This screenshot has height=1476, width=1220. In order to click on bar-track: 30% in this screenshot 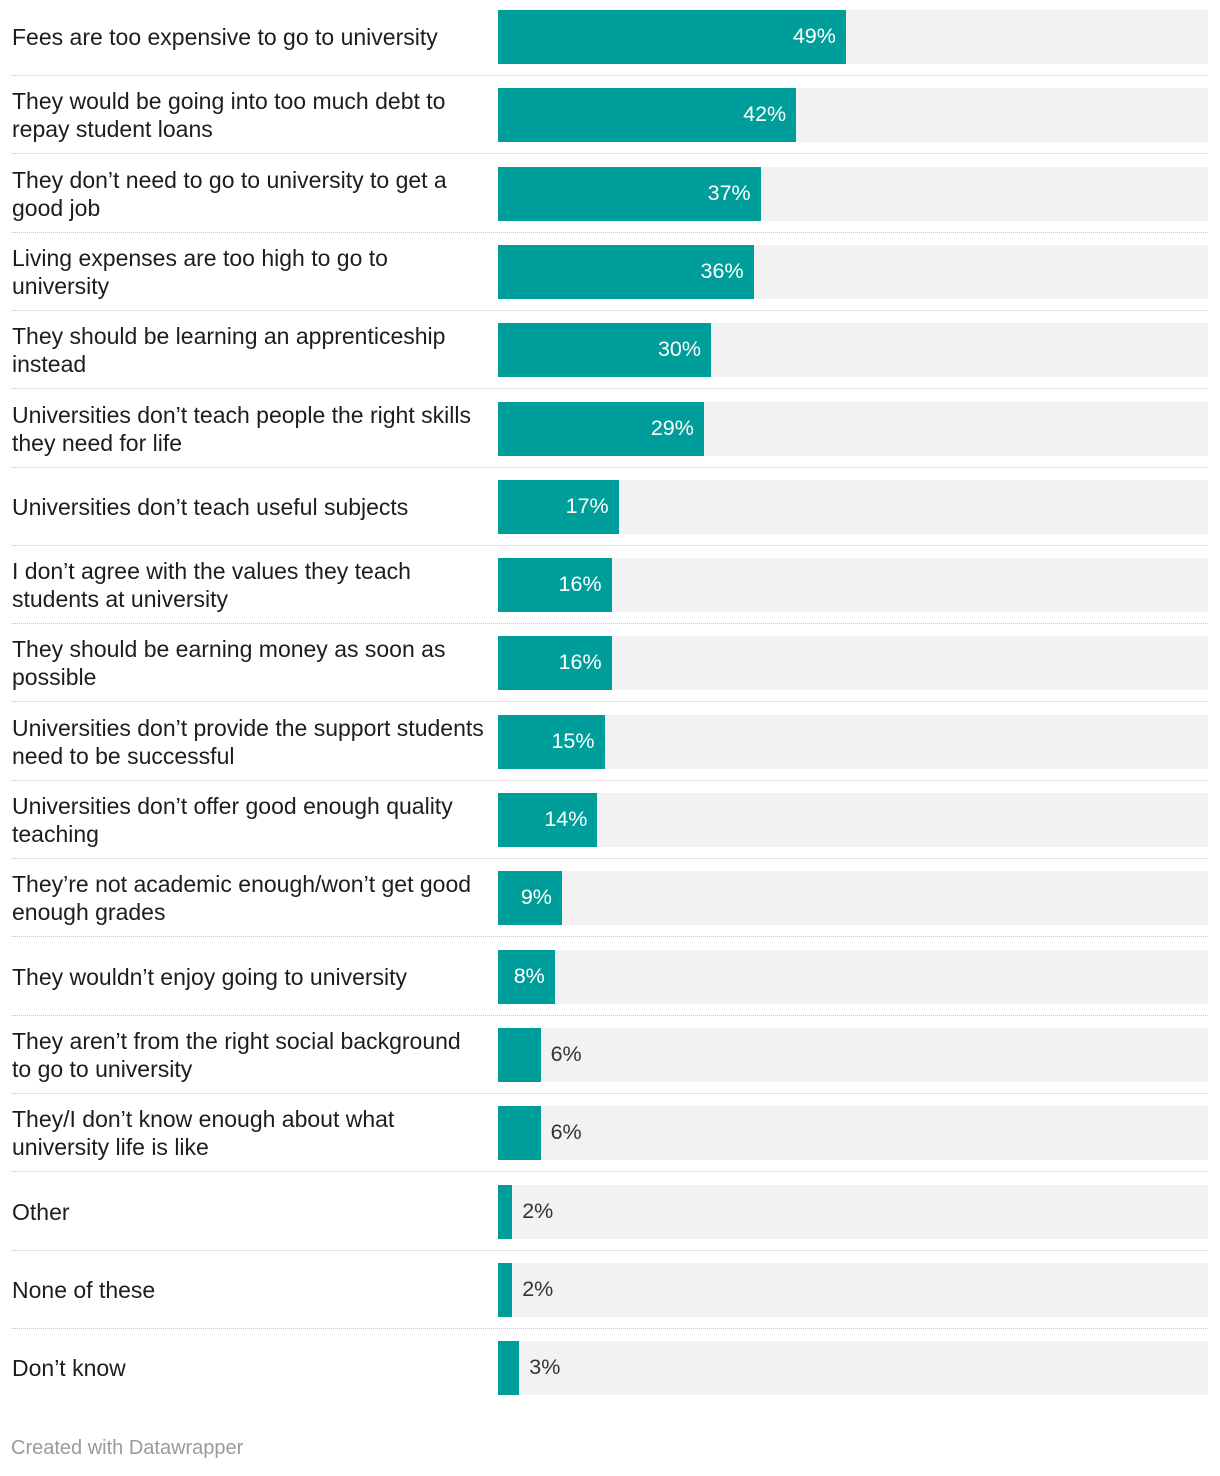, I will do `click(853, 350)`.